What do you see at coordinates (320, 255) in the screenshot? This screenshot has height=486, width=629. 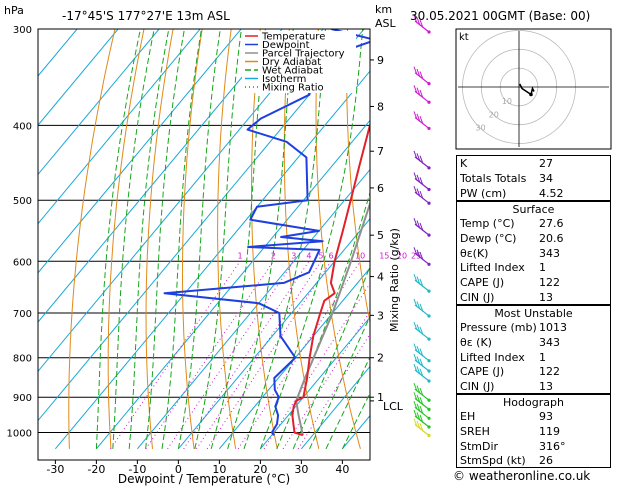 I see `mixing-ratio-label: 5` at bounding box center [320, 255].